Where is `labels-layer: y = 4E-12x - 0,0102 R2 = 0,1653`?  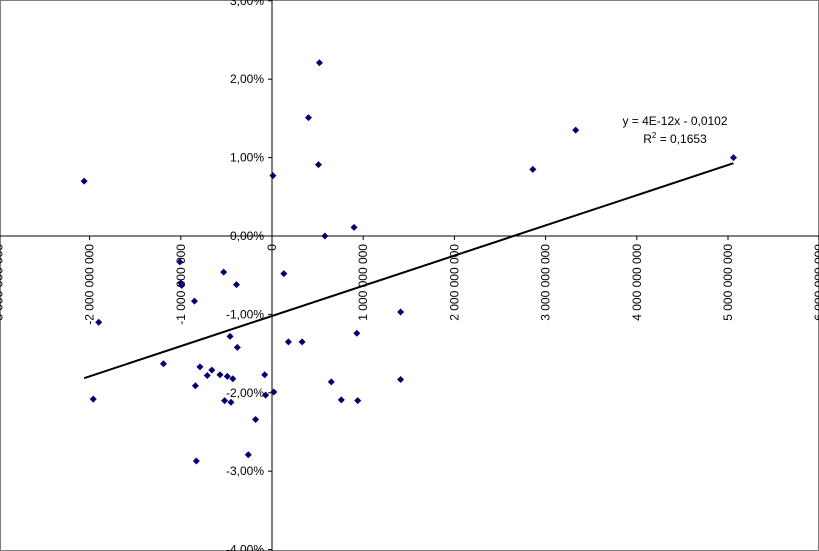
labels-layer: y = 4E-12x - 0,0102 R2 = 0,1653 is located at coordinates (674, 130).